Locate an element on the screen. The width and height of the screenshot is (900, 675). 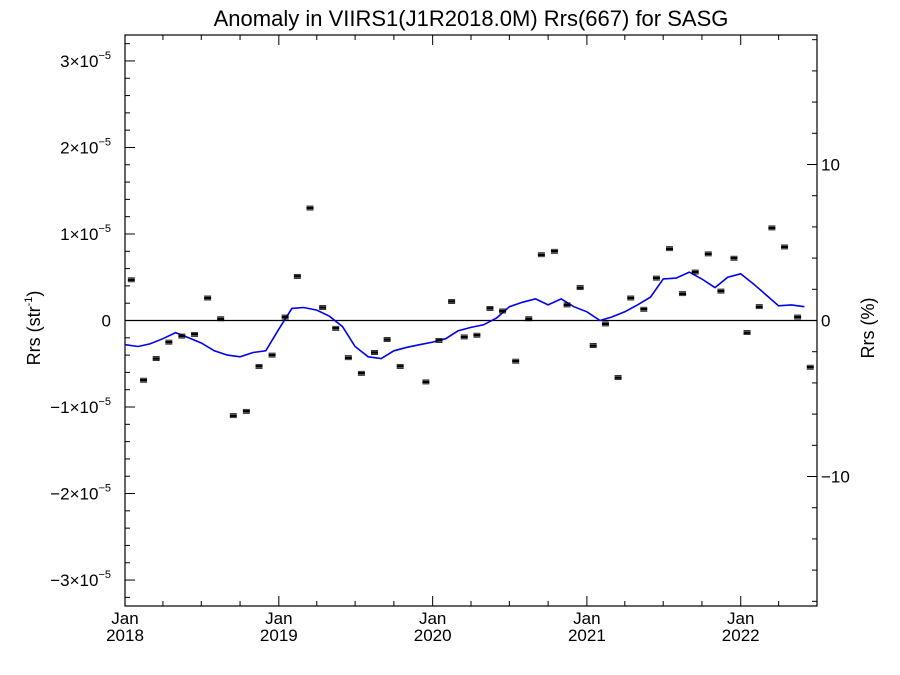
left-tick-label: 3×10⁻⁵ is located at coordinates (85, 60).